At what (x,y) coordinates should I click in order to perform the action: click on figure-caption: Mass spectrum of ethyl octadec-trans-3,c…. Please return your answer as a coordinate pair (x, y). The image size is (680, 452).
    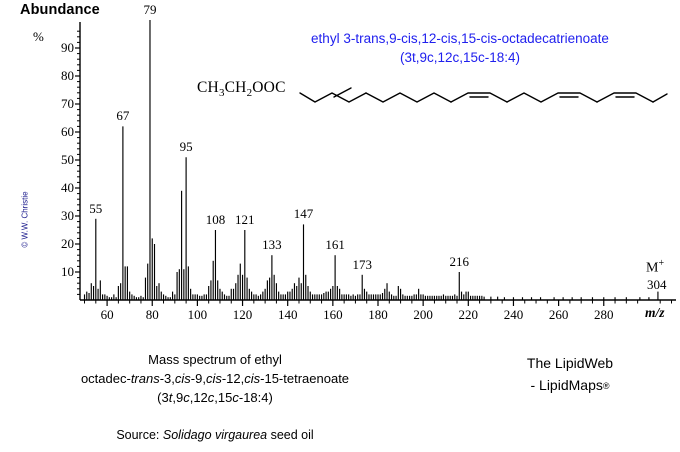
    Looking at the image, I should click on (215, 378).